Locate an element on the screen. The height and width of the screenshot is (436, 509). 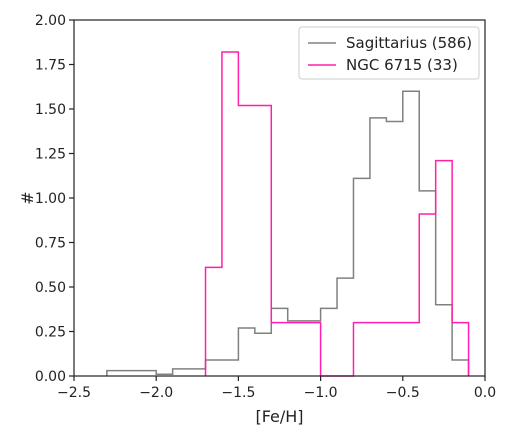
legend-box is located at coordinates (389, 53).